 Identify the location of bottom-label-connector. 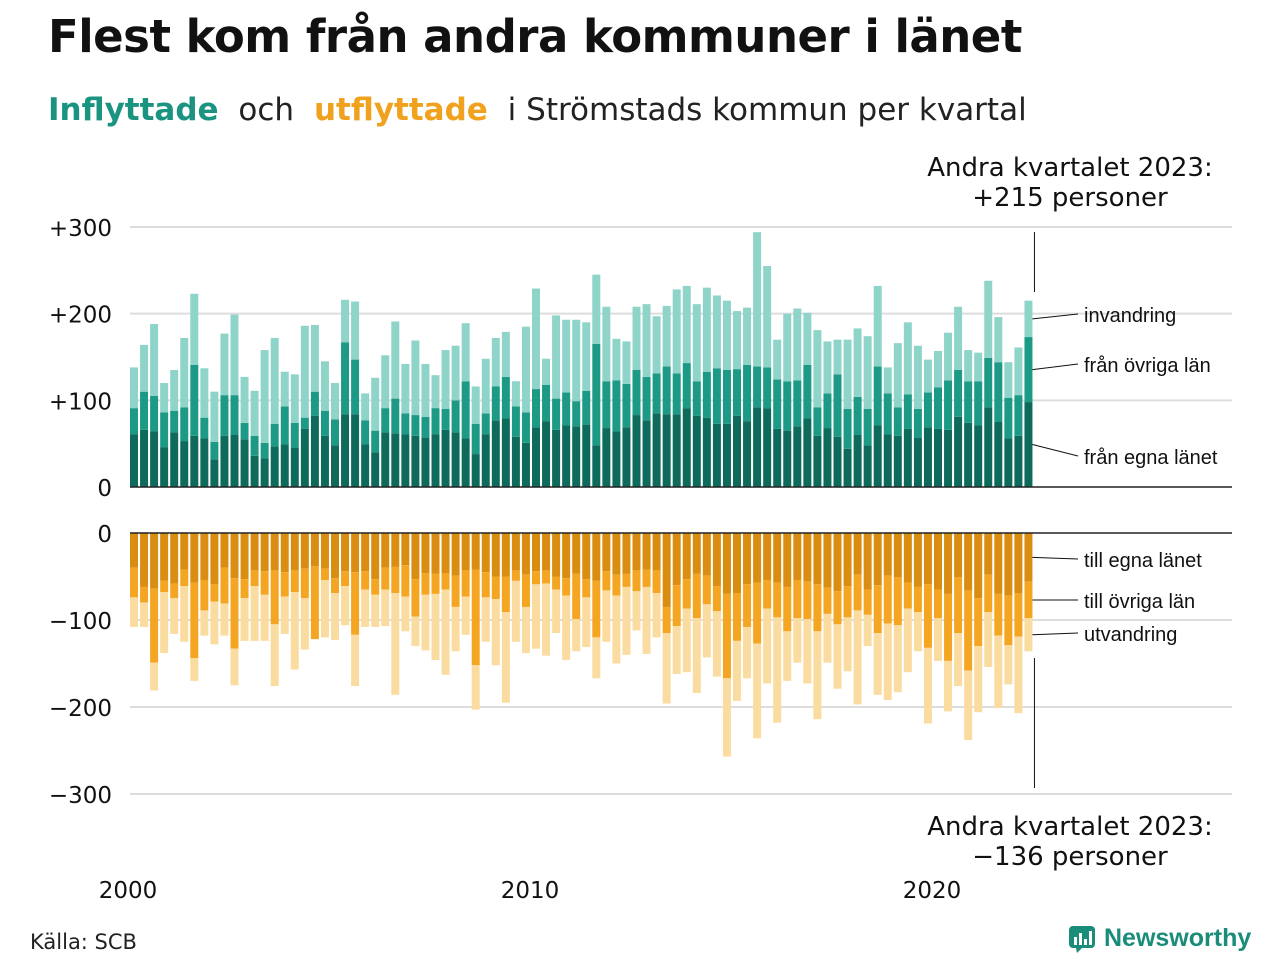
(1055, 558).